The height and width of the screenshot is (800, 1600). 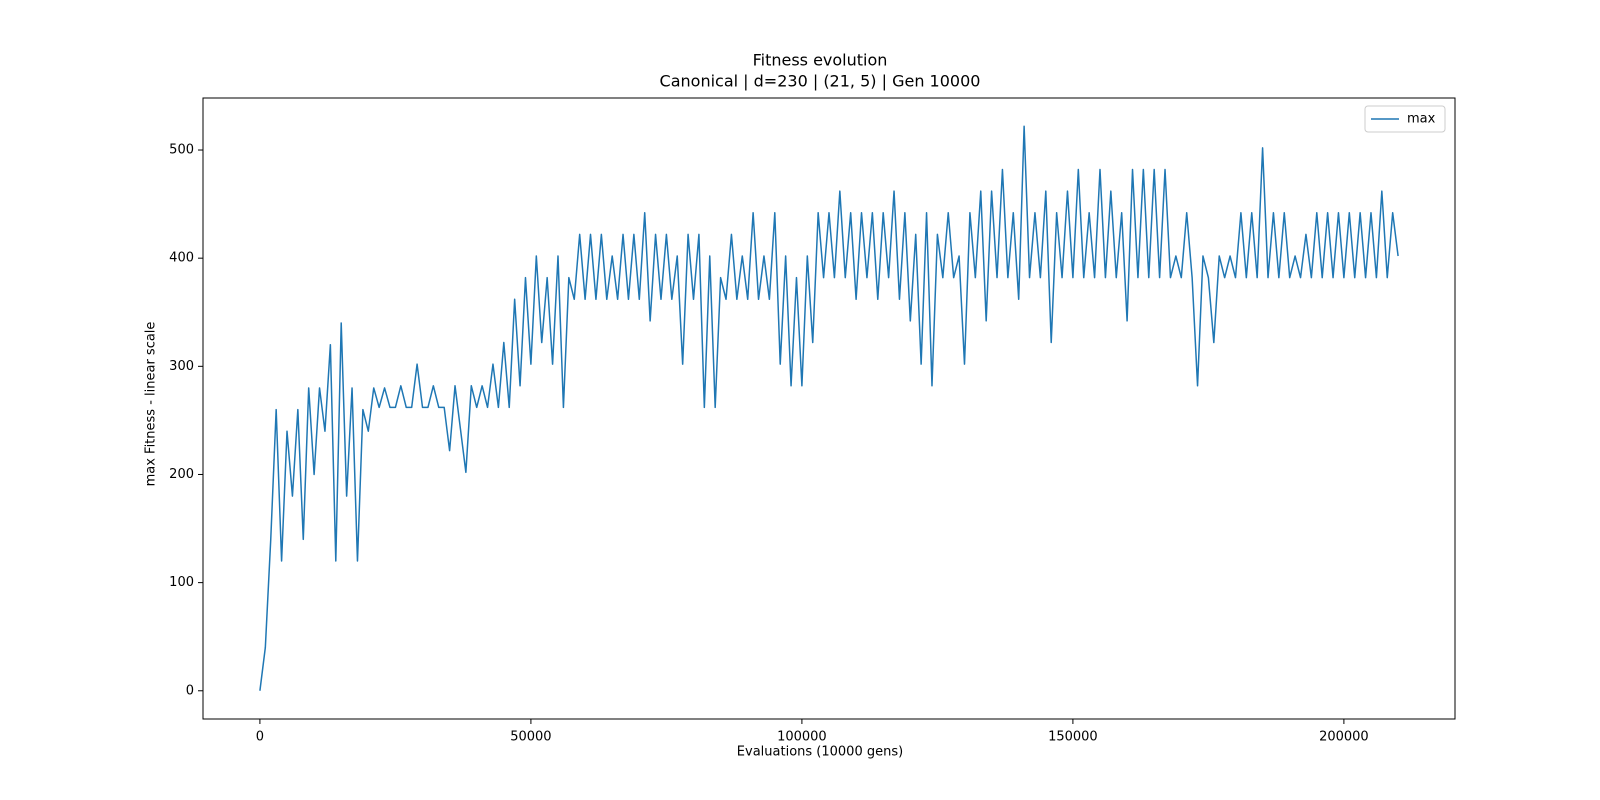 I want to click on y-tick-label: 300, so click(x=181, y=366).